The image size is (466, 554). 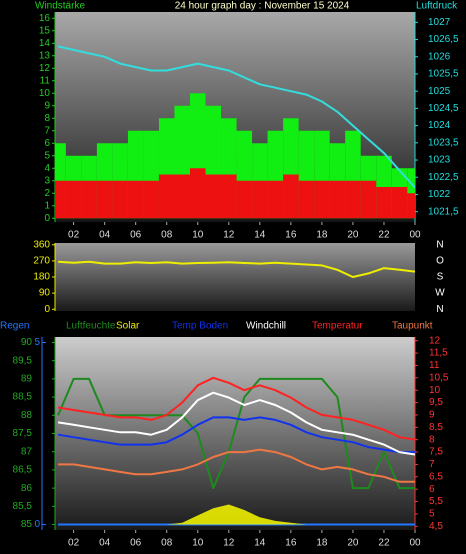 I want to click on y2-tick-label: 1025, so click(x=439, y=91).